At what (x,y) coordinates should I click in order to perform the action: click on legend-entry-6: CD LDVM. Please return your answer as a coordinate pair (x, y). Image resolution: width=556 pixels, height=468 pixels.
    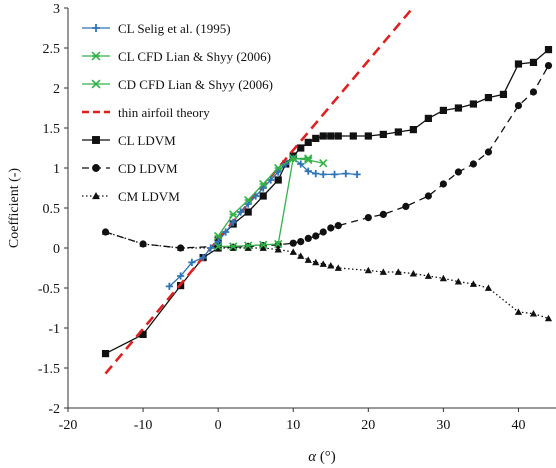
    Looking at the image, I should click on (130, 168).